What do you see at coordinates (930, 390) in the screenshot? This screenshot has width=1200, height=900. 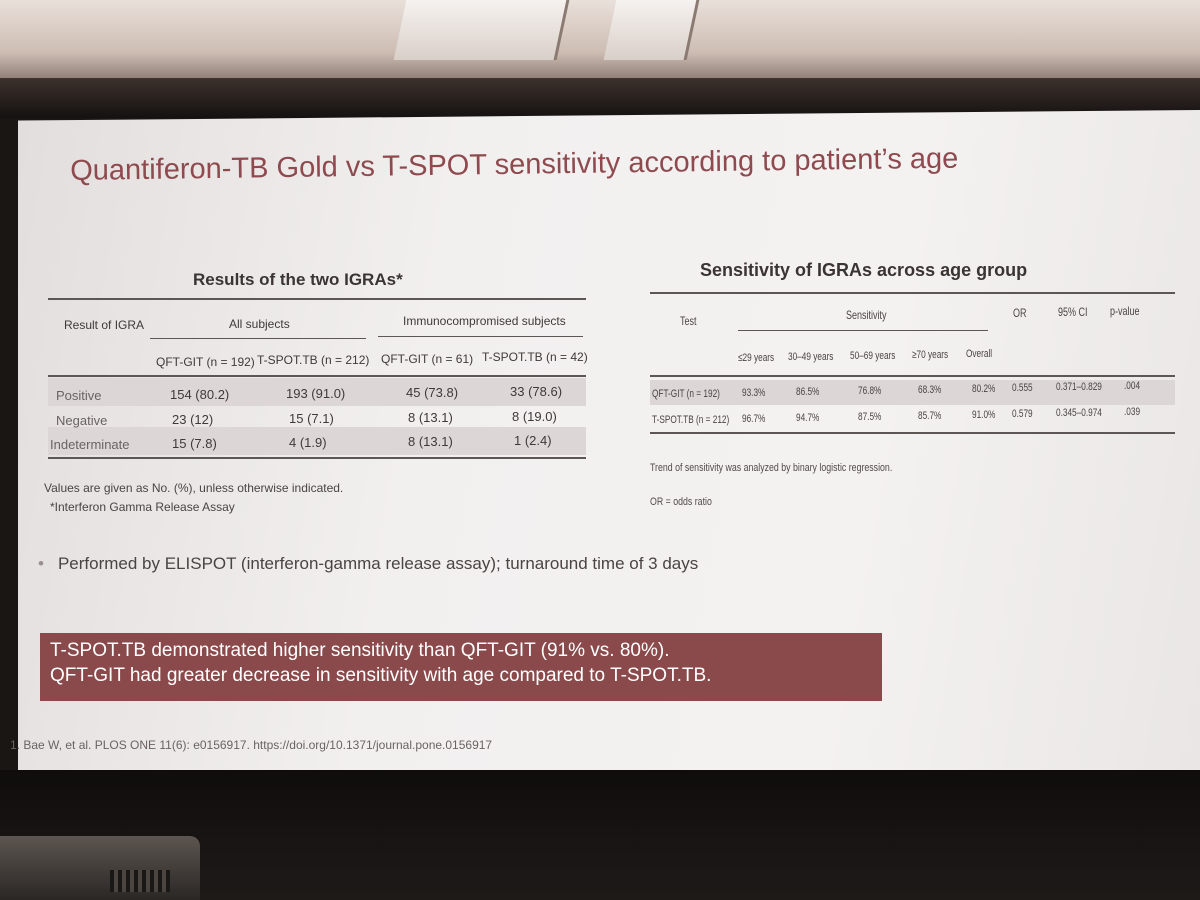 I see `table-cell: 68.3%` at bounding box center [930, 390].